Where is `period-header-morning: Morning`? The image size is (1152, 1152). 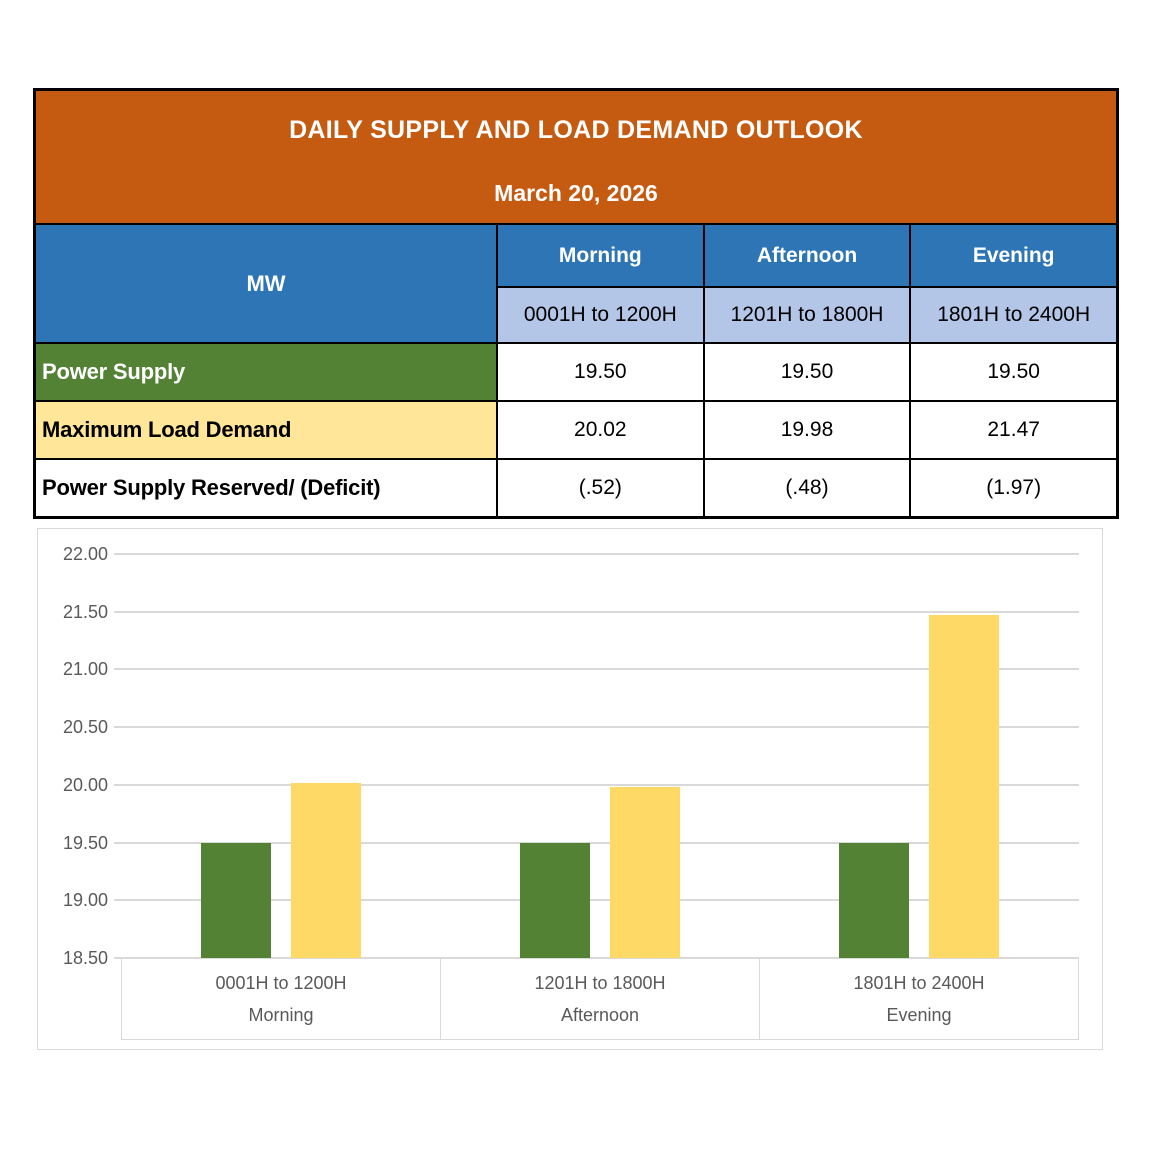 period-header-morning: Morning is located at coordinates (600, 255).